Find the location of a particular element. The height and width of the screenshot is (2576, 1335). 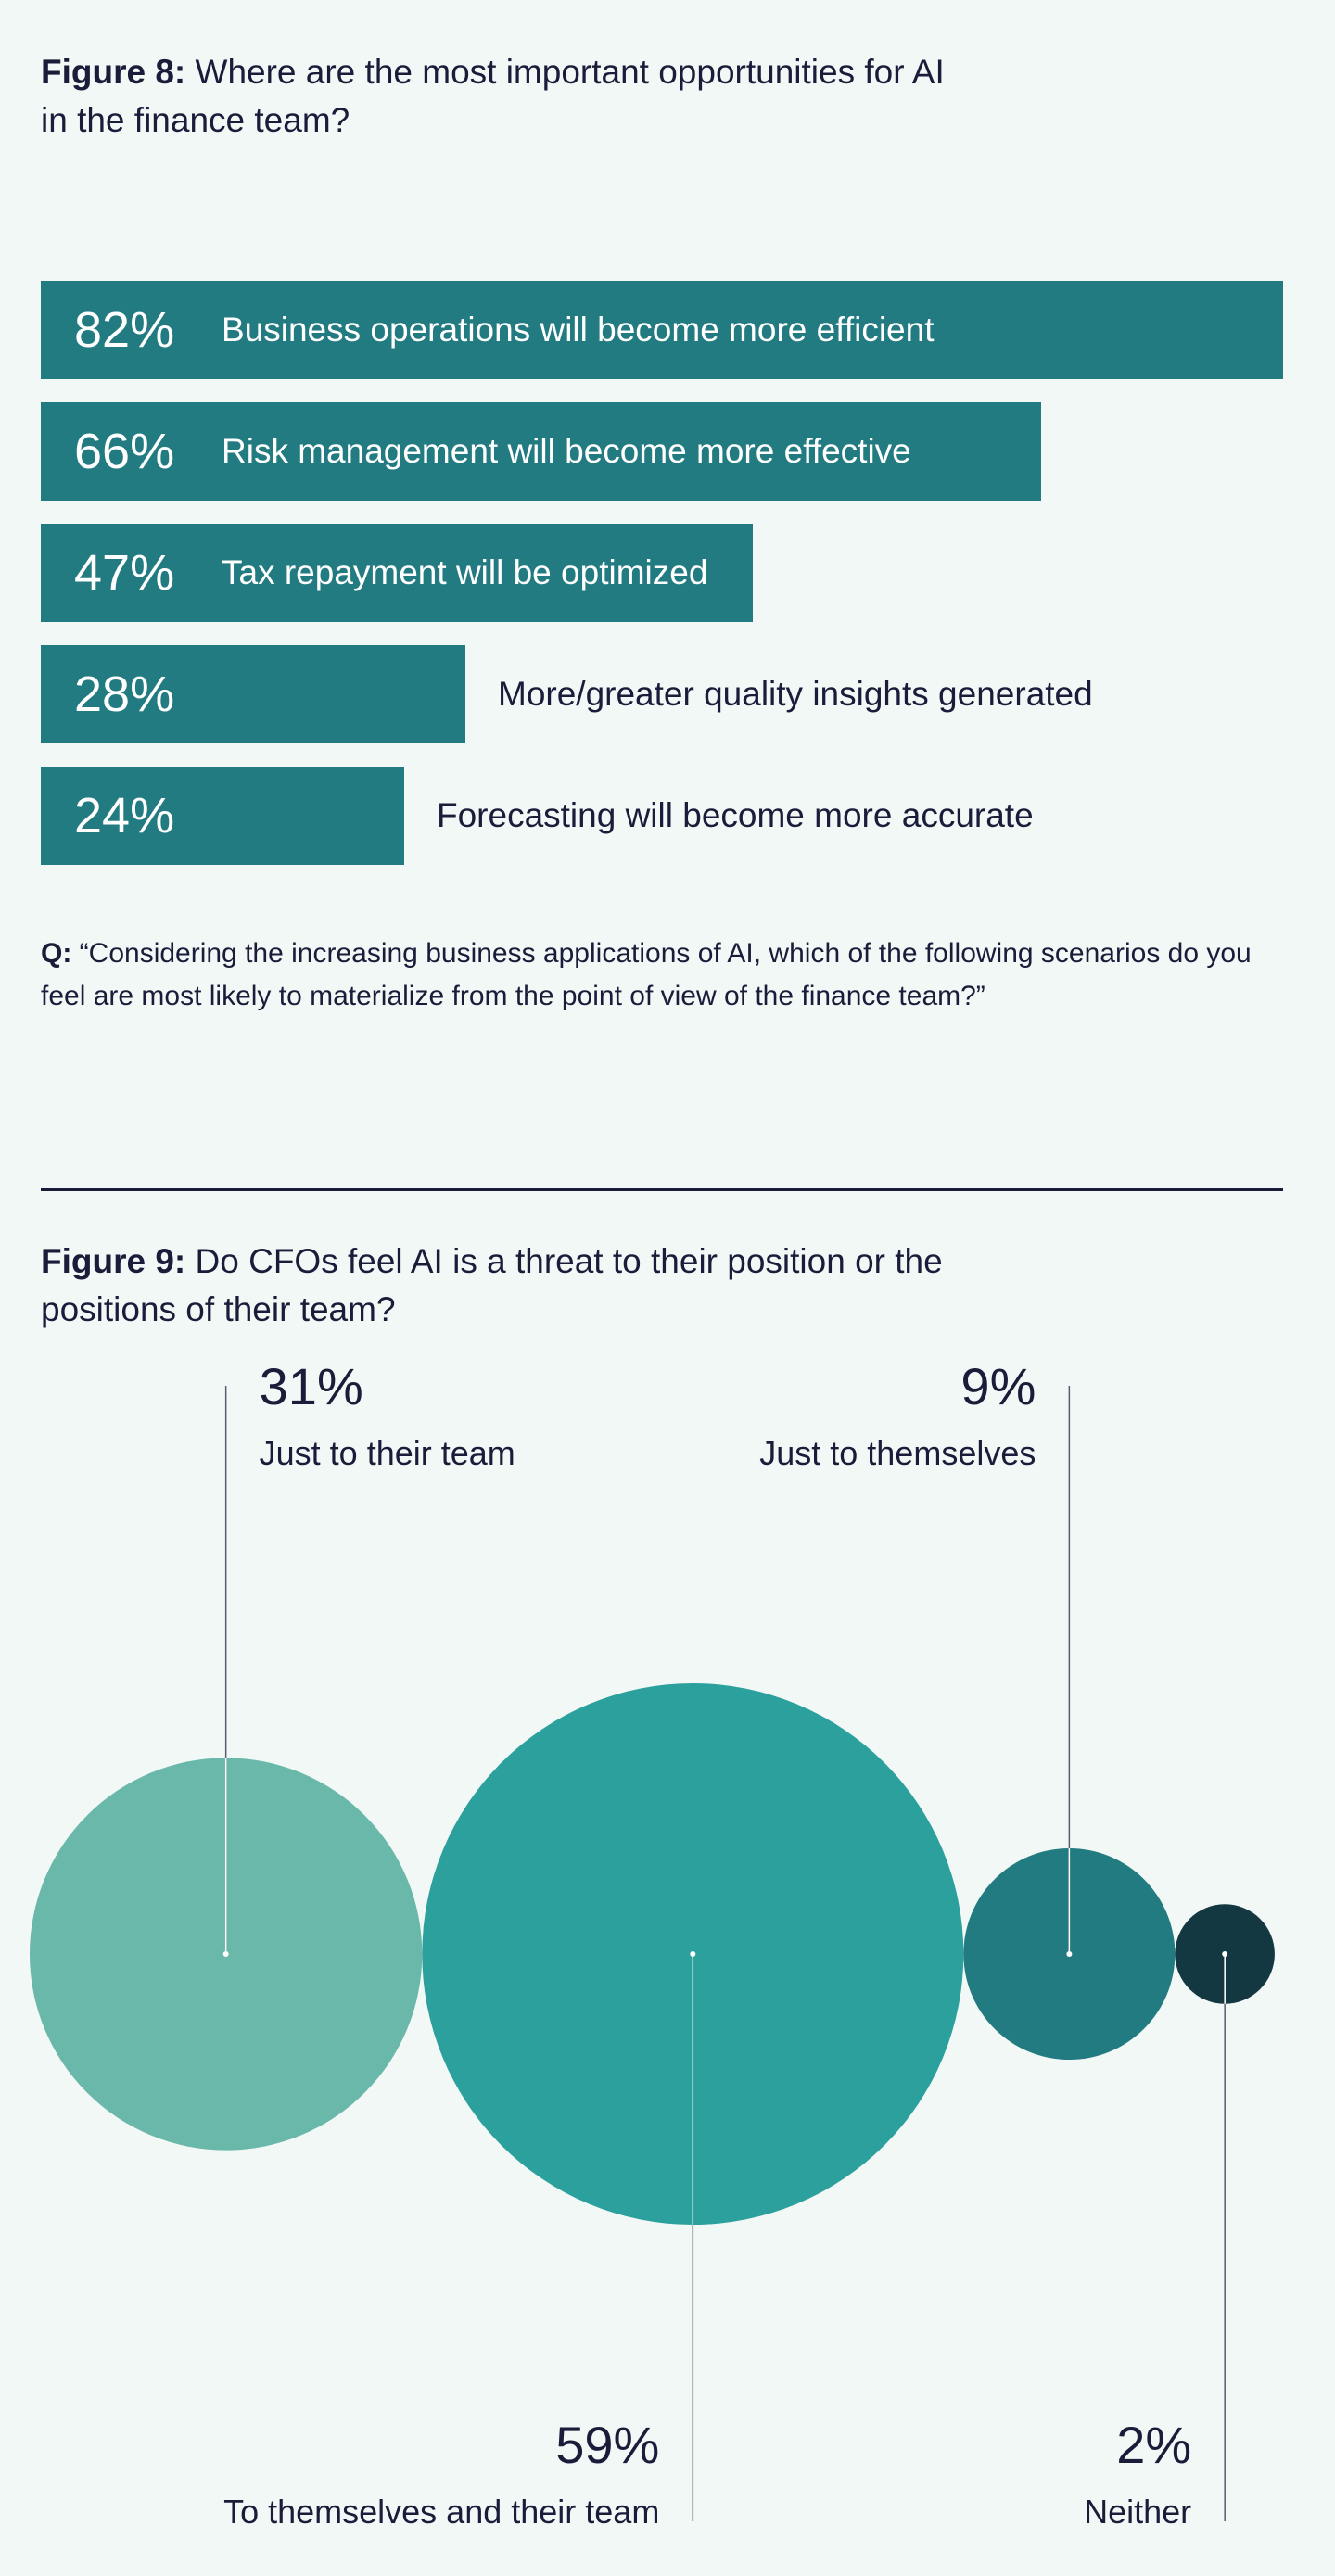

bubble-value-label: 2% is located at coordinates (1153, 2445).